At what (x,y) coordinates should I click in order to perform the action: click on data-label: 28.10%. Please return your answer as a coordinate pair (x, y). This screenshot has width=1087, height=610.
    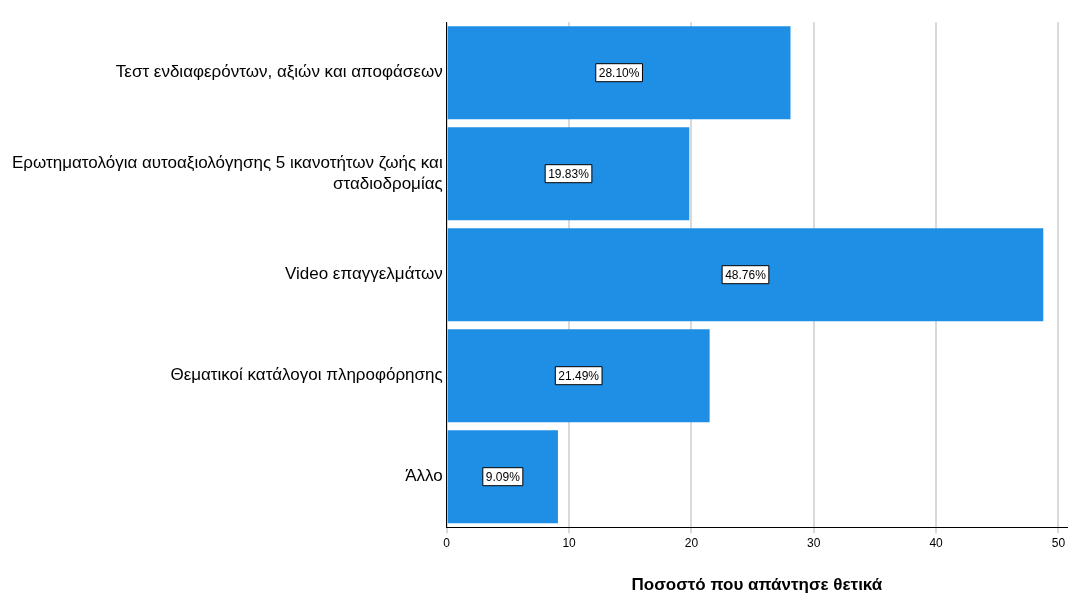
    Looking at the image, I should click on (619, 73).